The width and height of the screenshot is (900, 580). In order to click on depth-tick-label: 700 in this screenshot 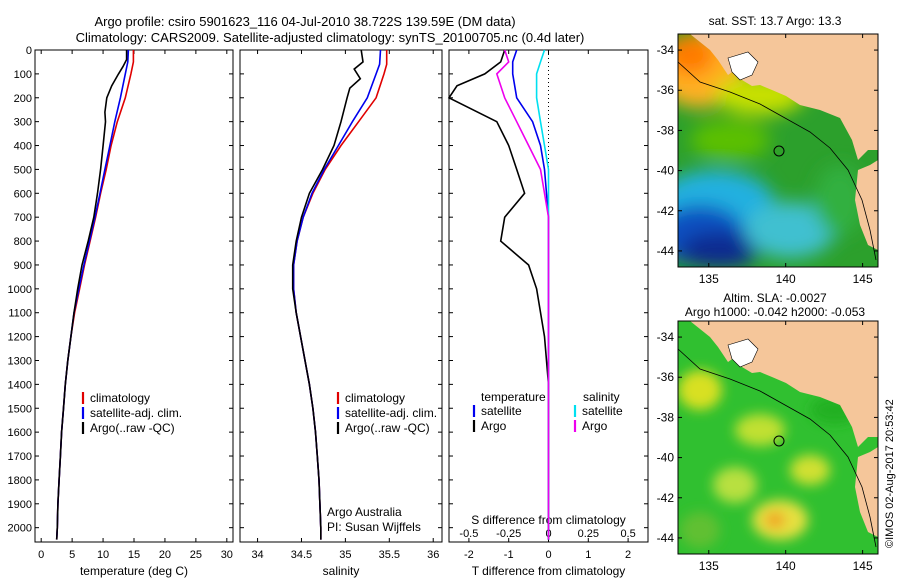, I will do `click(23, 218)`.